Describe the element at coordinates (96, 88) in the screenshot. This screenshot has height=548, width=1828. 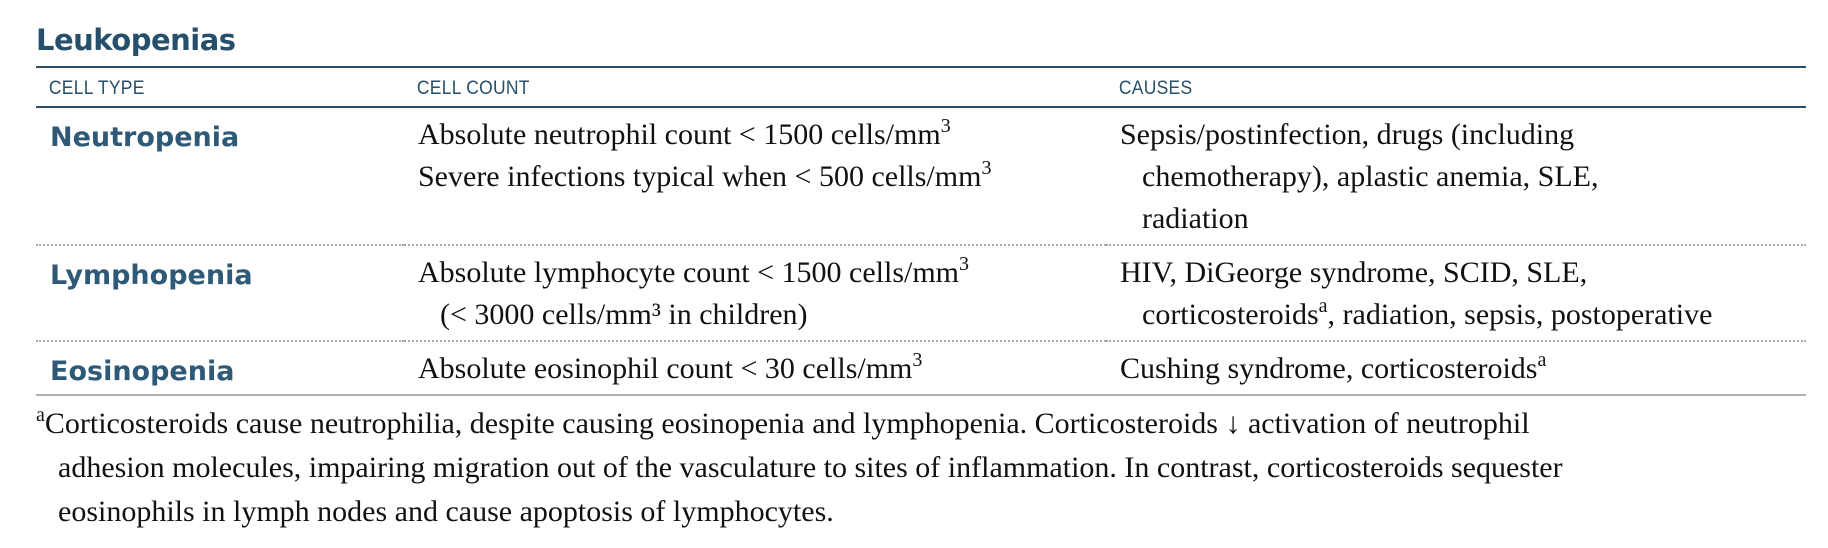
I see `header-cell-type: CELL TYPE` at that location.